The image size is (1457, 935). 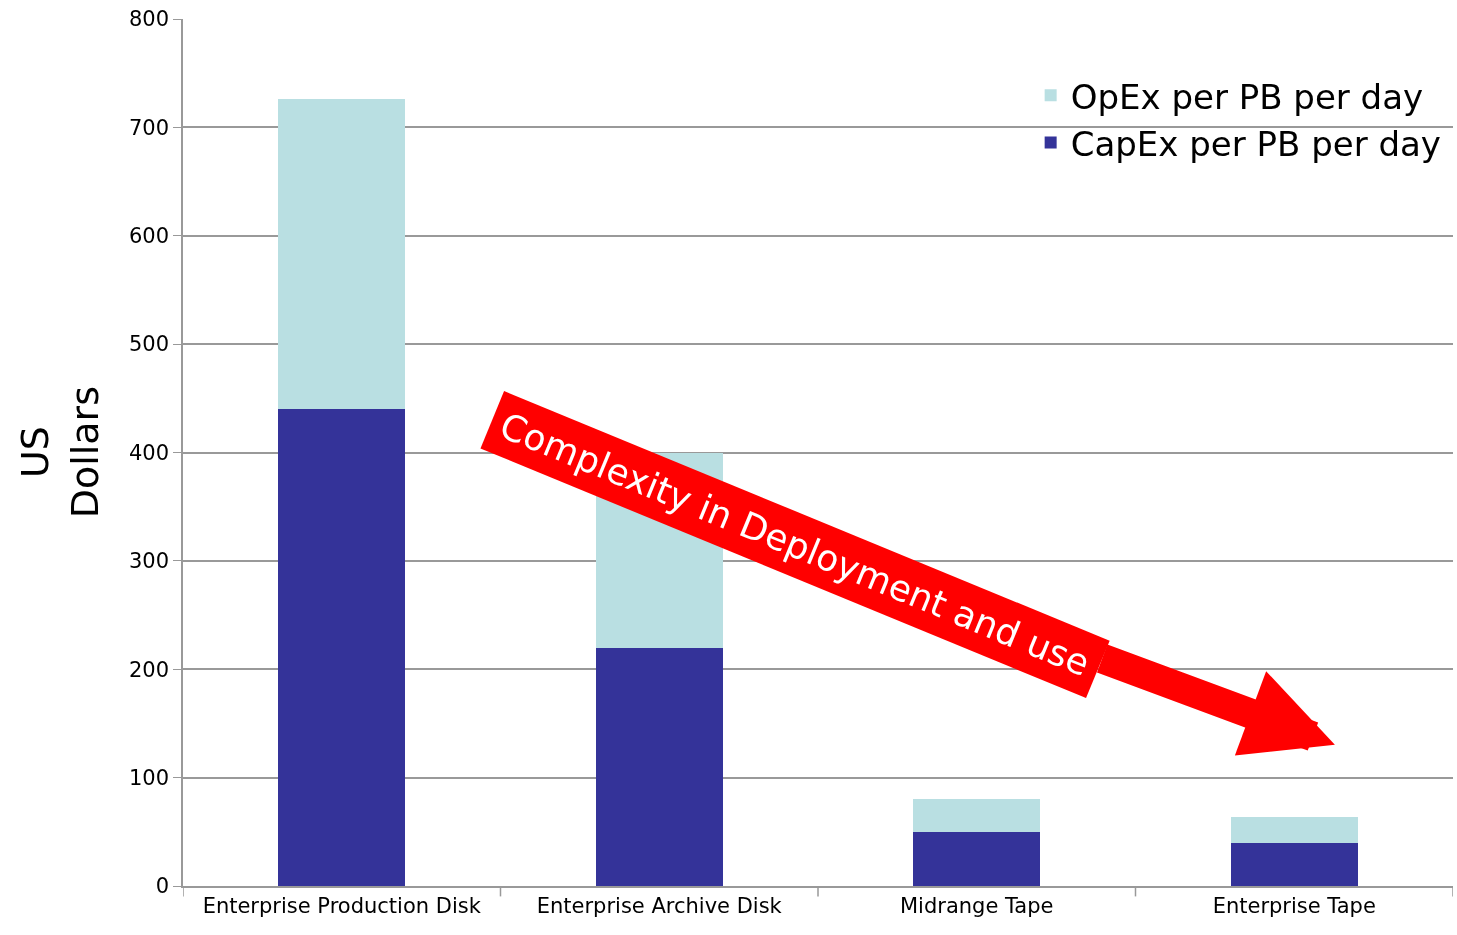 What do you see at coordinates (149, 127) in the screenshot?
I see `y-tick-label: 700` at bounding box center [149, 127].